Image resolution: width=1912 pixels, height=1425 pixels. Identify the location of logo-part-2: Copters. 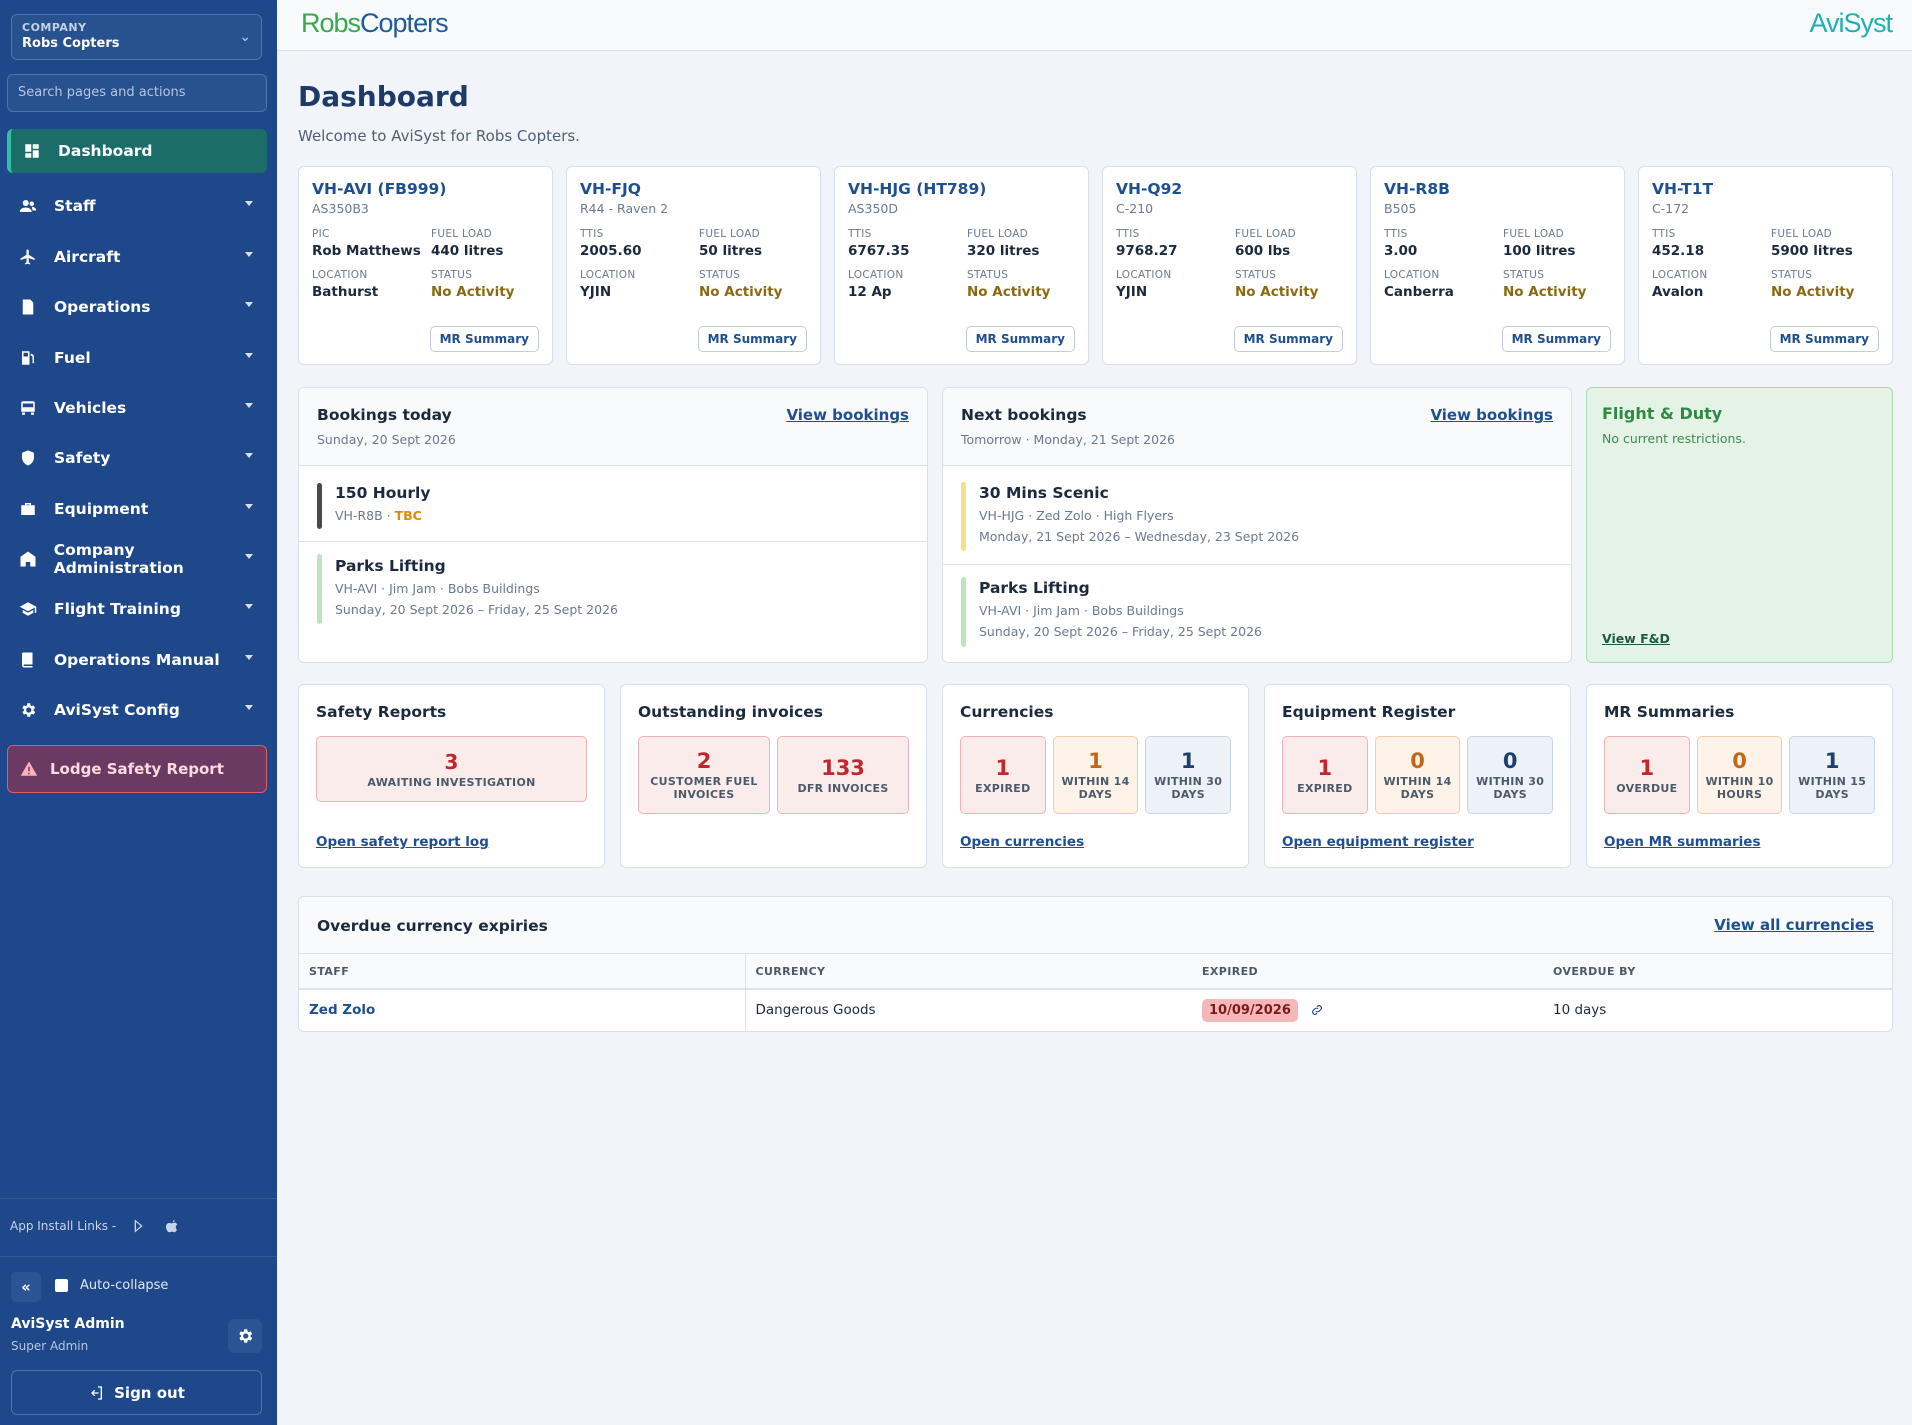
(404, 23).